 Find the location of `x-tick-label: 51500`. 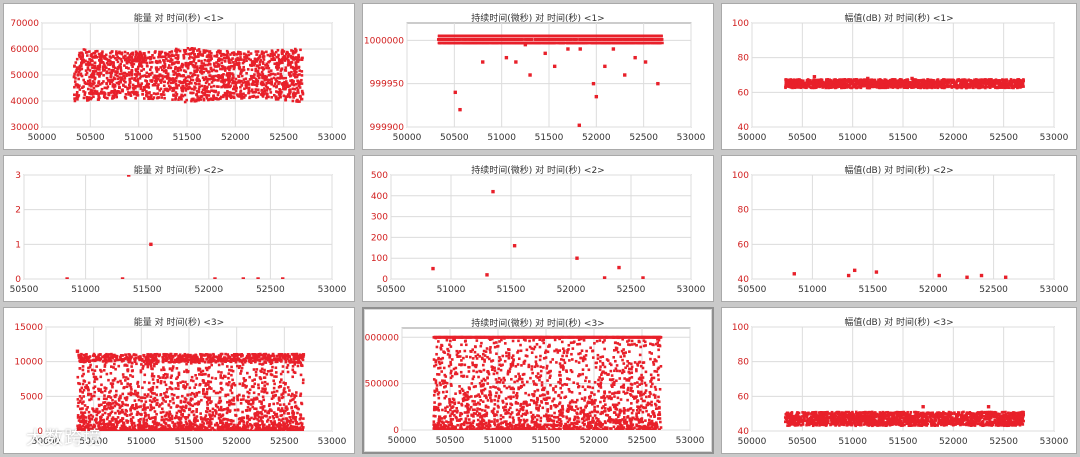

x-tick-label: 51500 is located at coordinates (549, 138).